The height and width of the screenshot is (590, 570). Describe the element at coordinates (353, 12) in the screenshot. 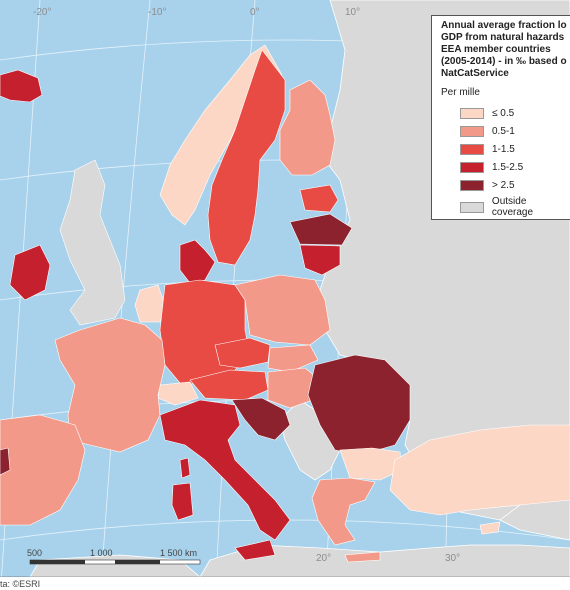

I see `graticule-label-10: 10°` at that location.